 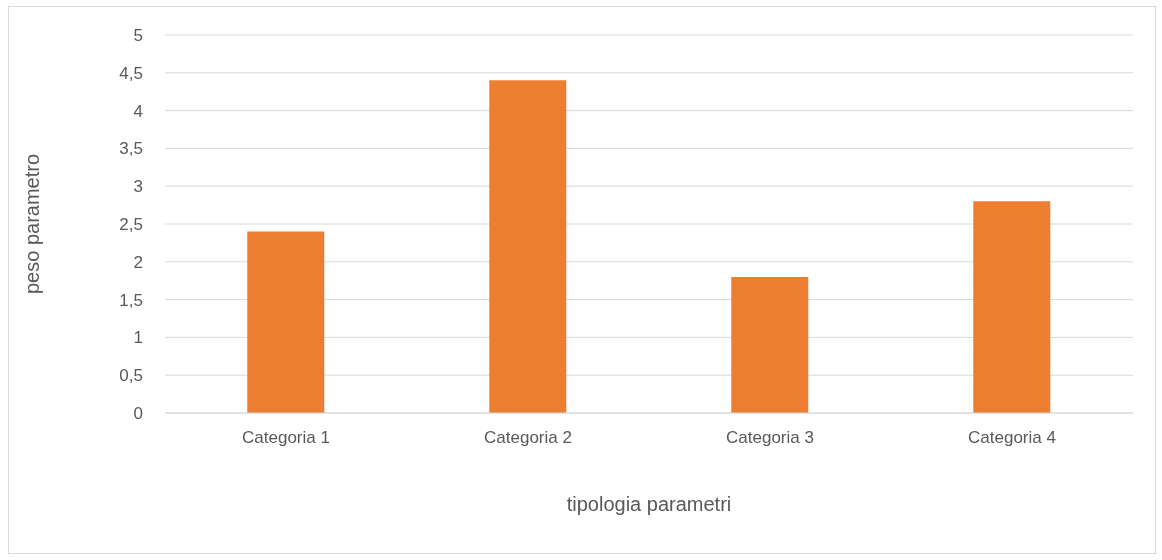 I want to click on y-tick-label: 1, so click(x=138, y=338).